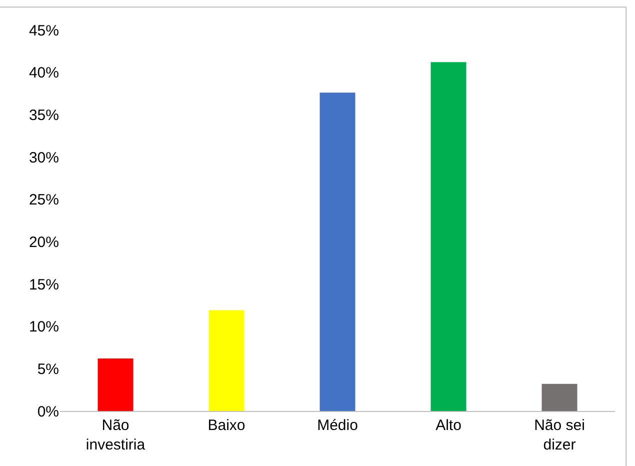  What do you see at coordinates (48, 411) in the screenshot?
I see `y-tick-label: 0%` at bounding box center [48, 411].